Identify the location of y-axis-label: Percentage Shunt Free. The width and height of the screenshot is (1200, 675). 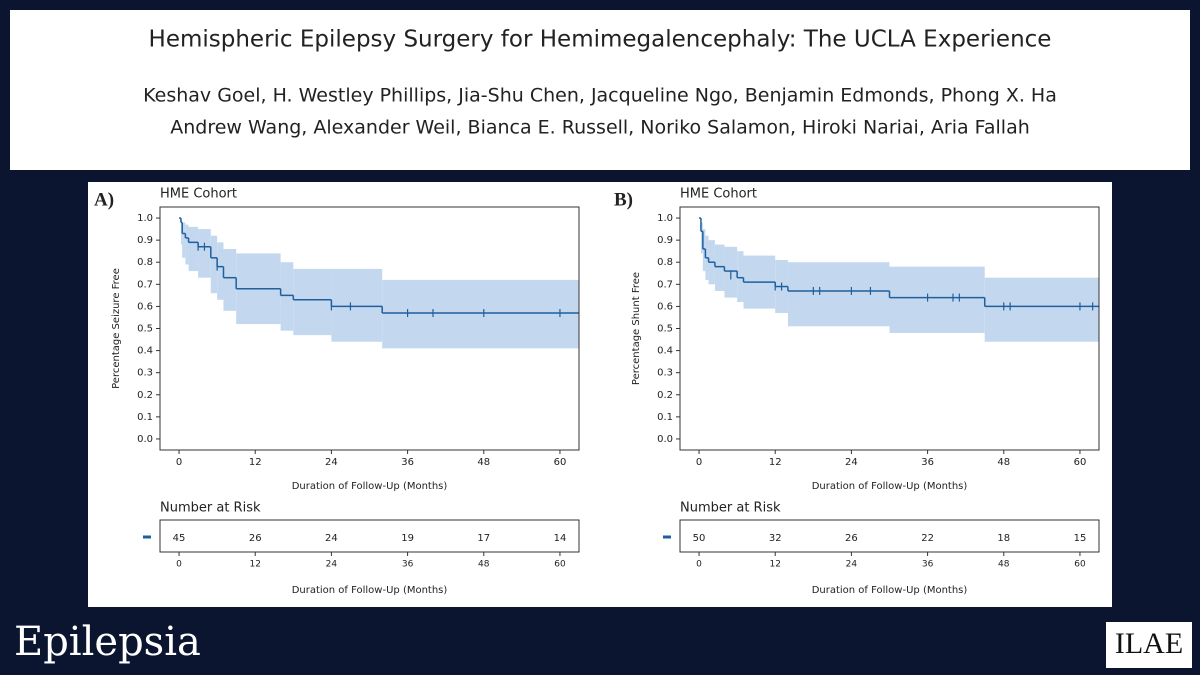
(636, 328).